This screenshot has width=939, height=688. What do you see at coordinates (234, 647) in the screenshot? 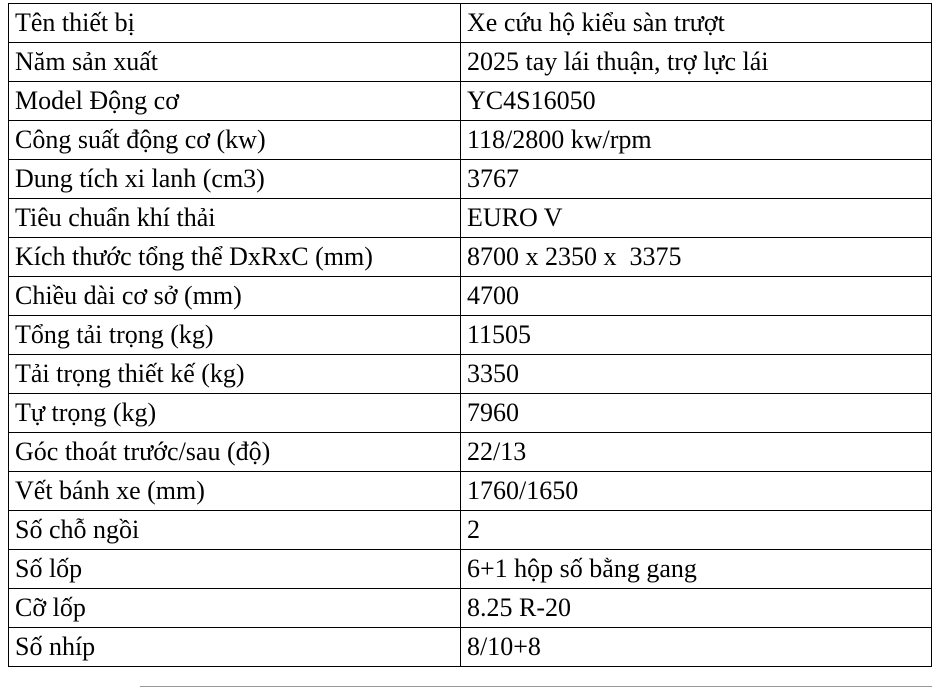
I see `spec-label: Số nhíp` at bounding box center [234, 647].